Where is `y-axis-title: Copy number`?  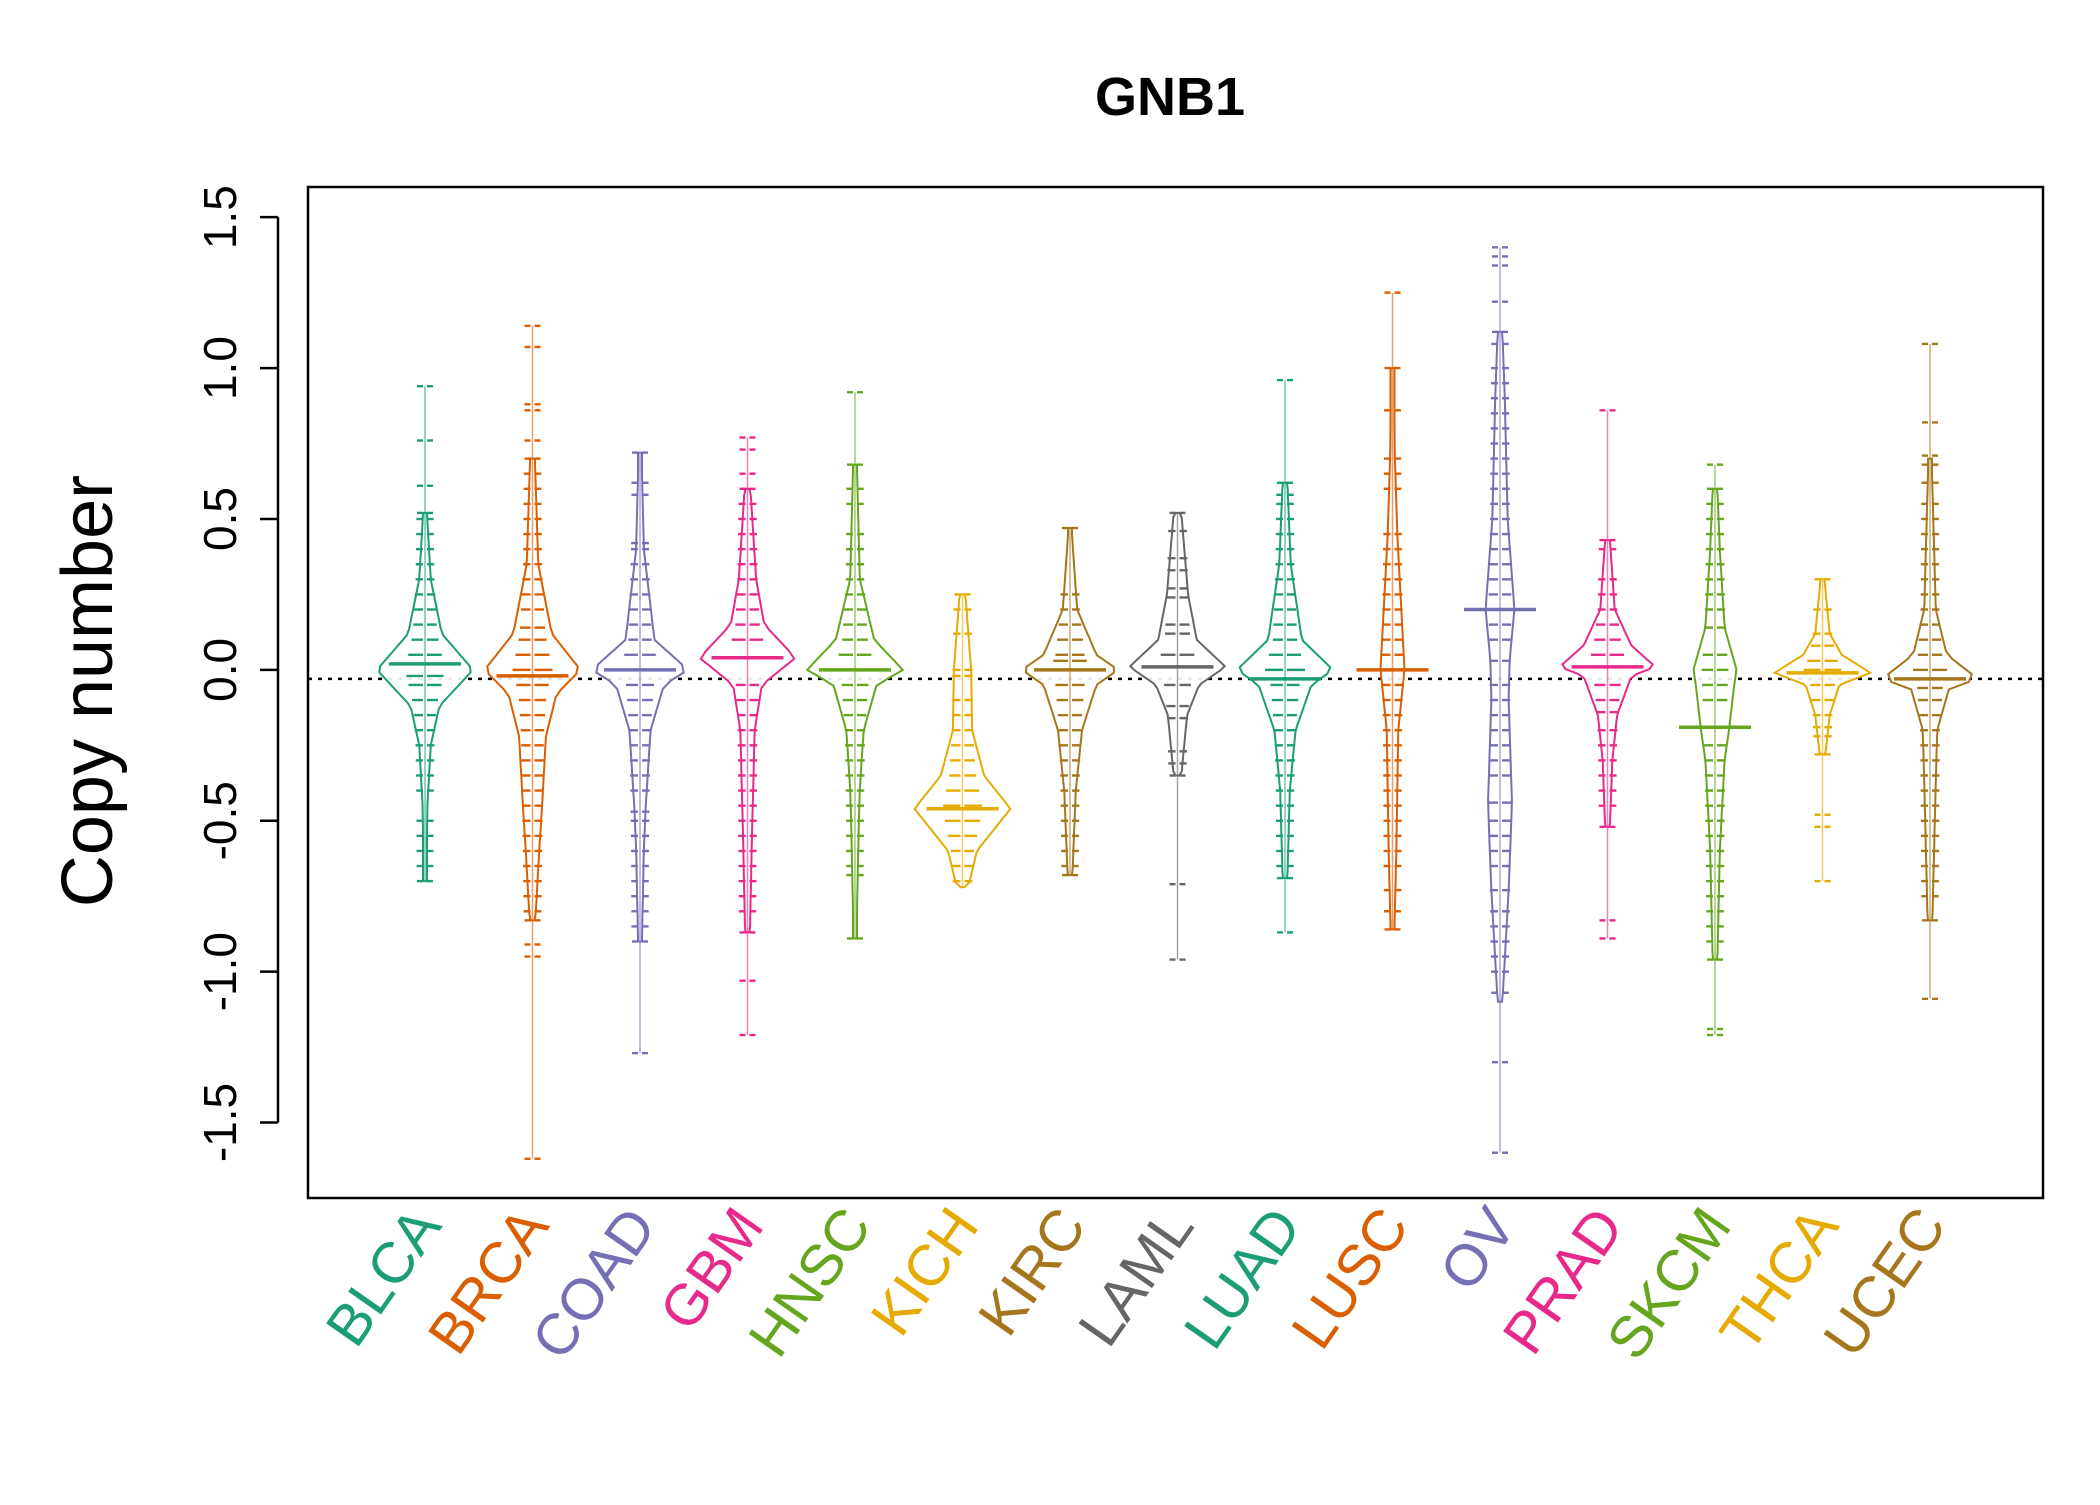
y-axis-title: Copy number is located at coordinates (88, 691).